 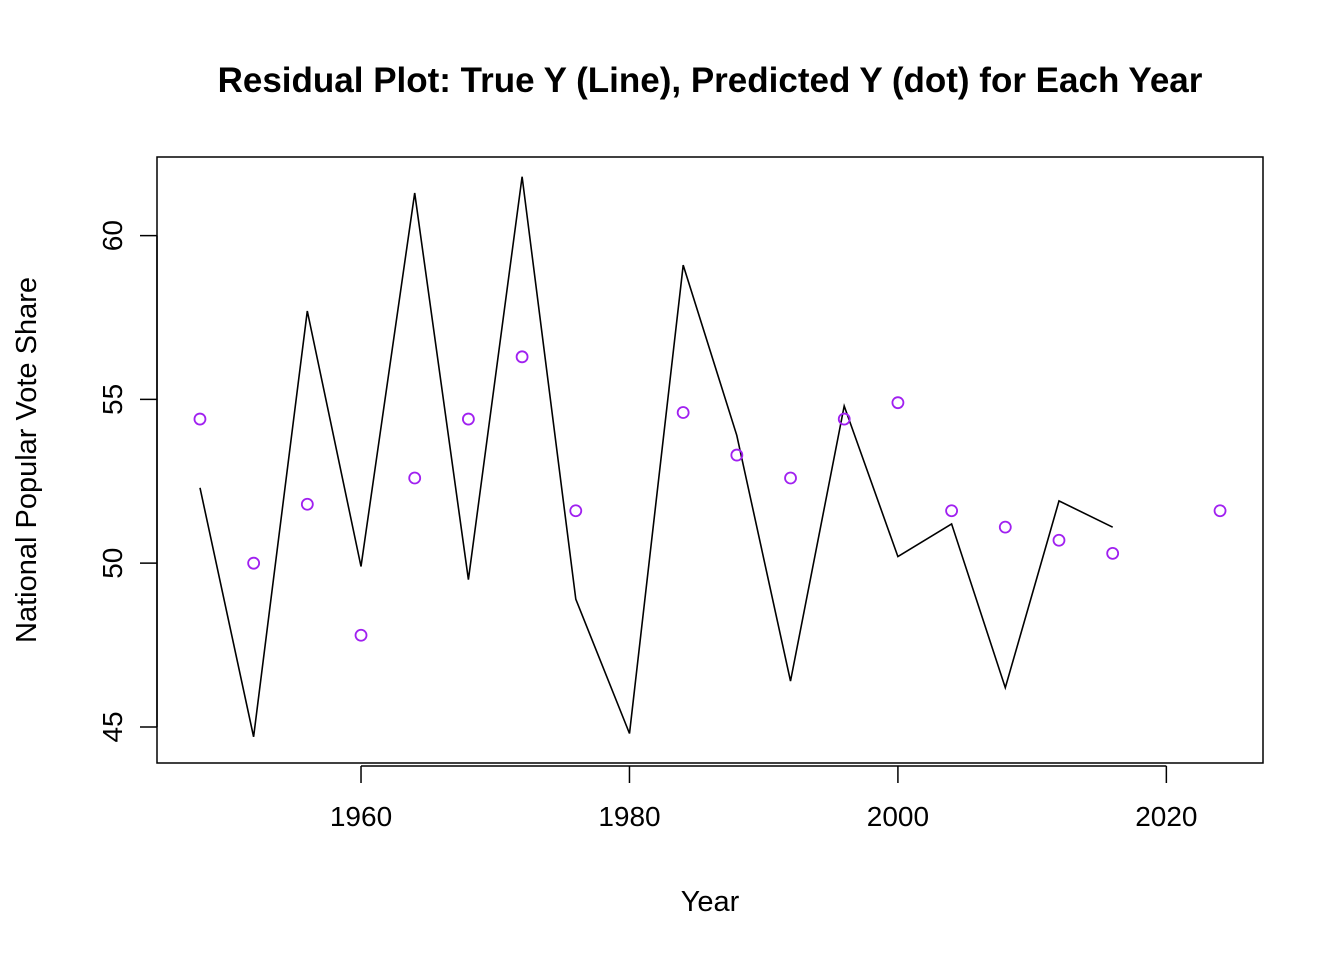 What do you see at coordinates (112, 563) in the screenshot?
I see `y-tick-label: 50` at bounding box center [112, 563].